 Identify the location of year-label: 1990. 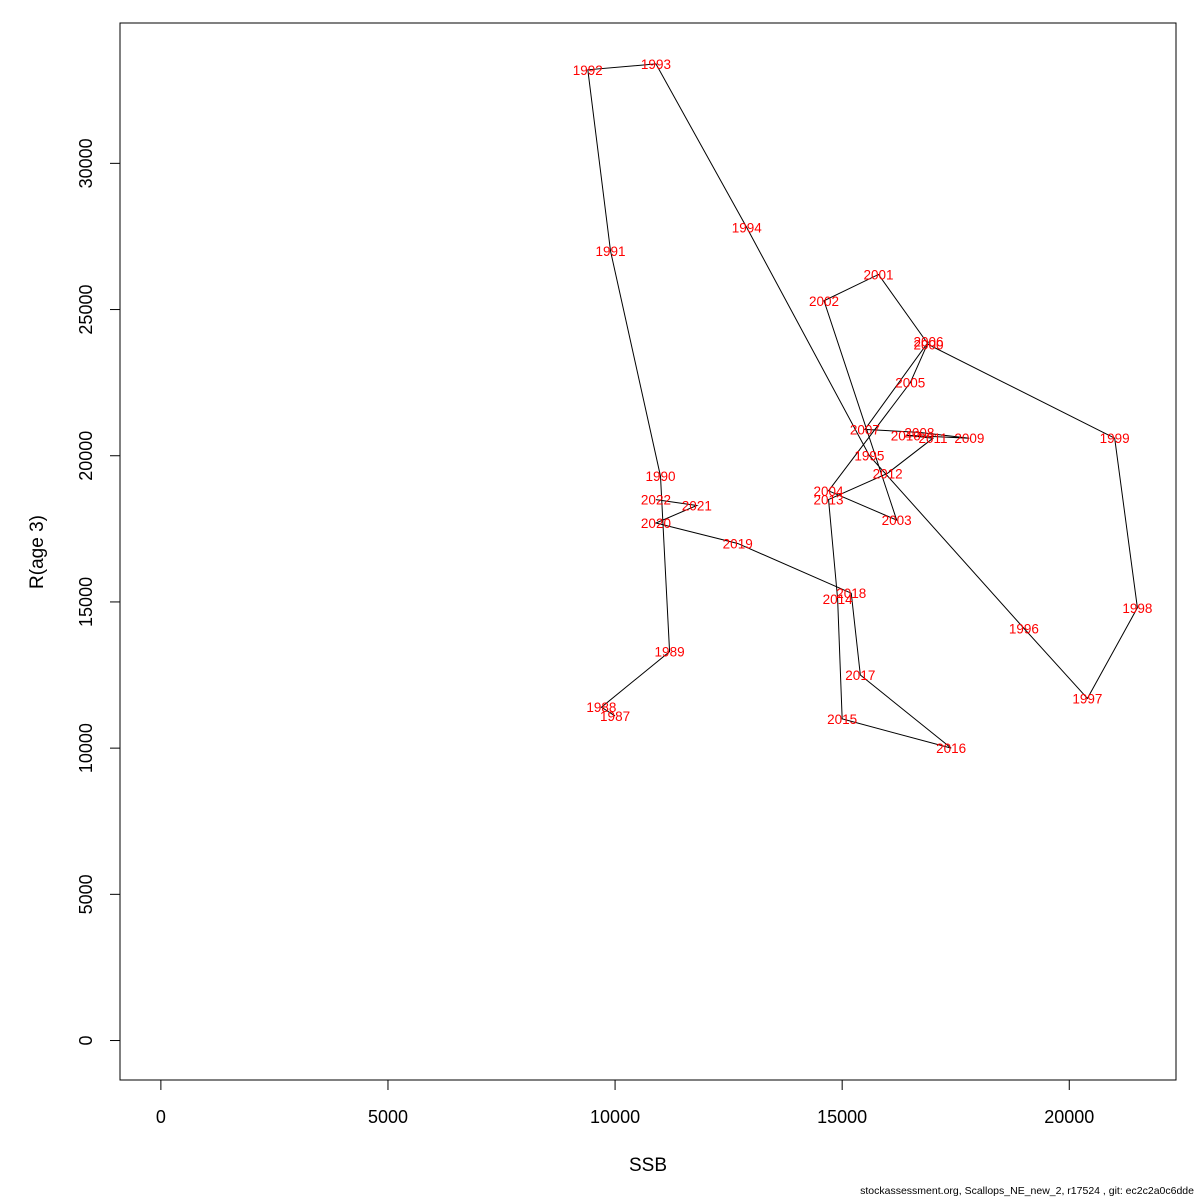
(660, 476).